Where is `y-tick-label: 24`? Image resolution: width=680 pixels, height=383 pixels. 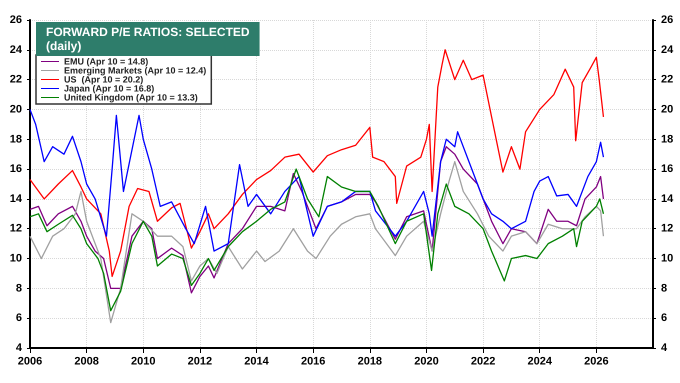
y-tick-label: 24 is located at coordinates (16, 50).